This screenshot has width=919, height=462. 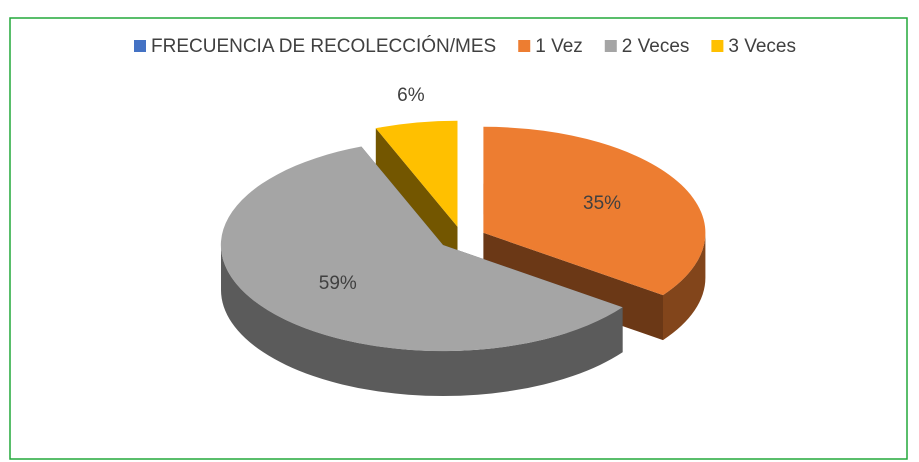 I want to click on slice-cut-face, so click(x=416, y=200).